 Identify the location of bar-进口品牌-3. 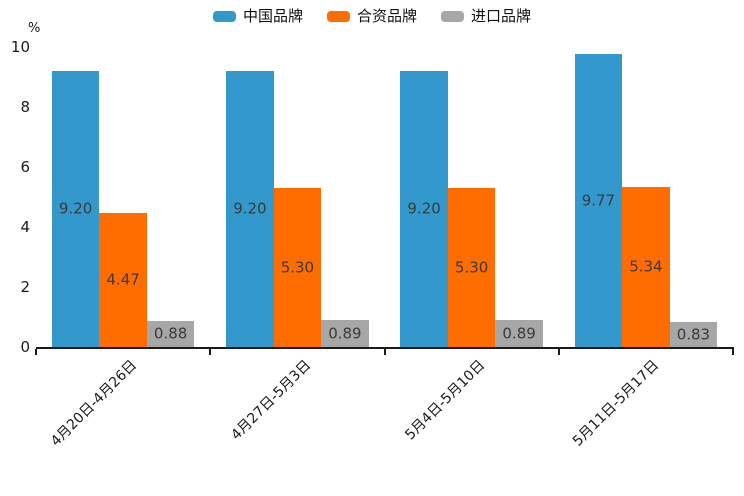
(519, 333).